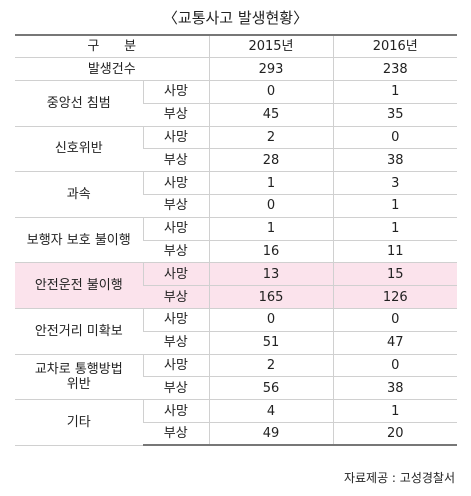 Image resolution: width=471 pixels, height=496 pixels. What do you see at coordinates (270, 115) in the screenshot?
I see `value-2015: 45` at bounding box center [270, 115].